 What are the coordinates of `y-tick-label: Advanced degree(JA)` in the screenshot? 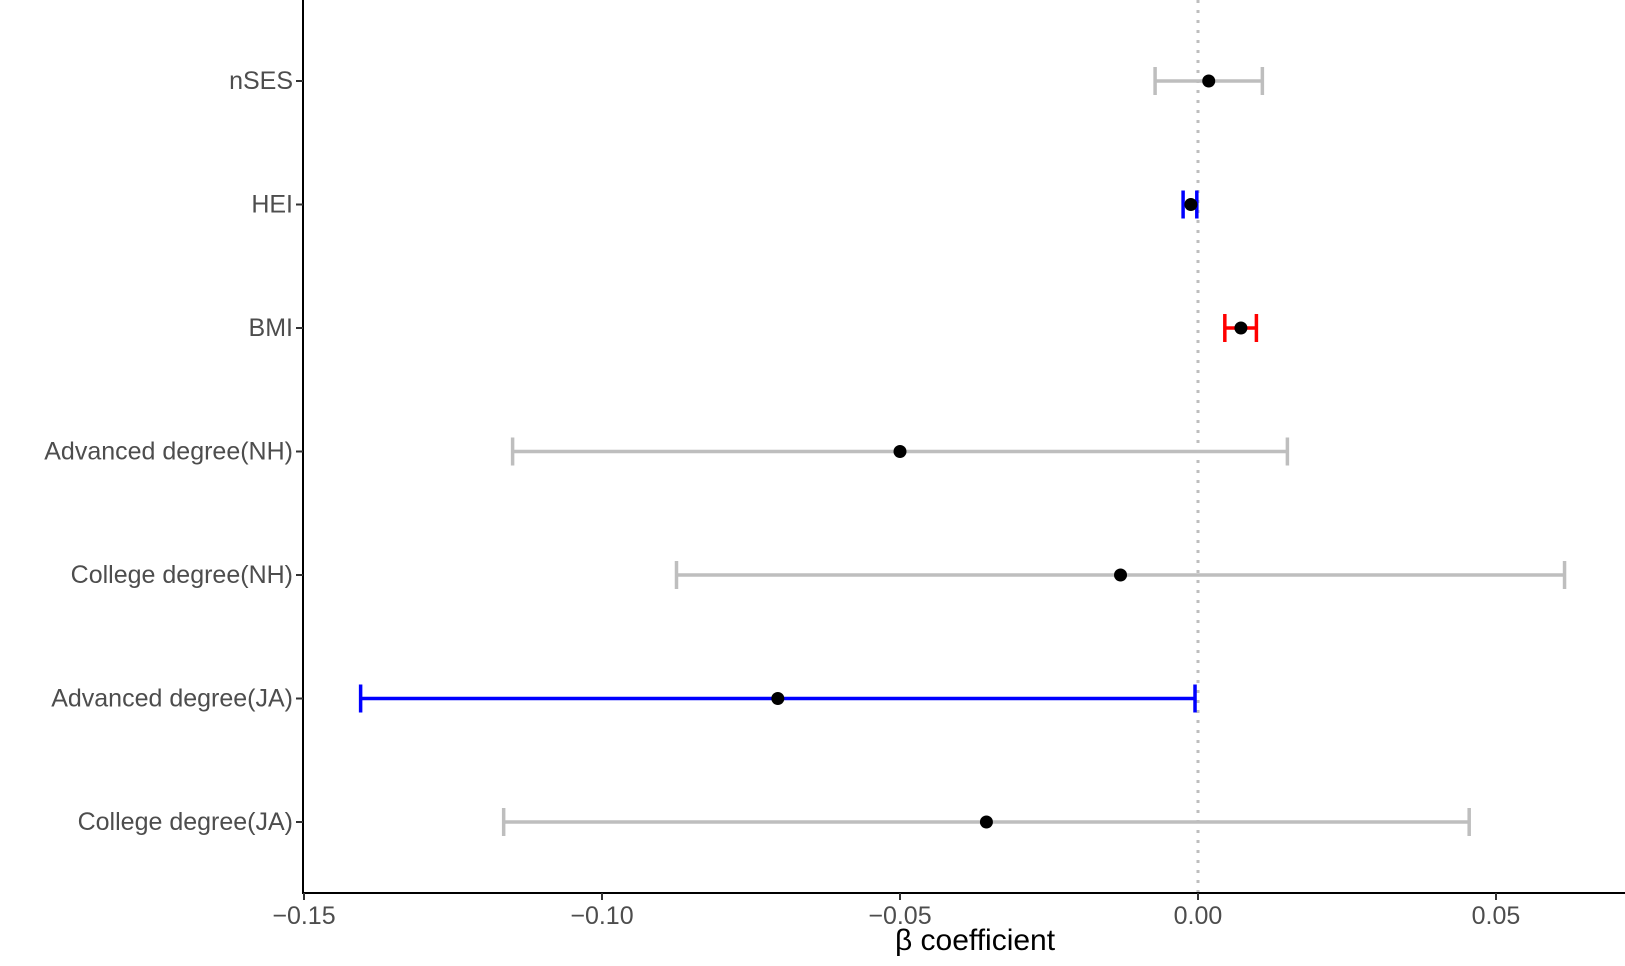 It's located at (172, 699).